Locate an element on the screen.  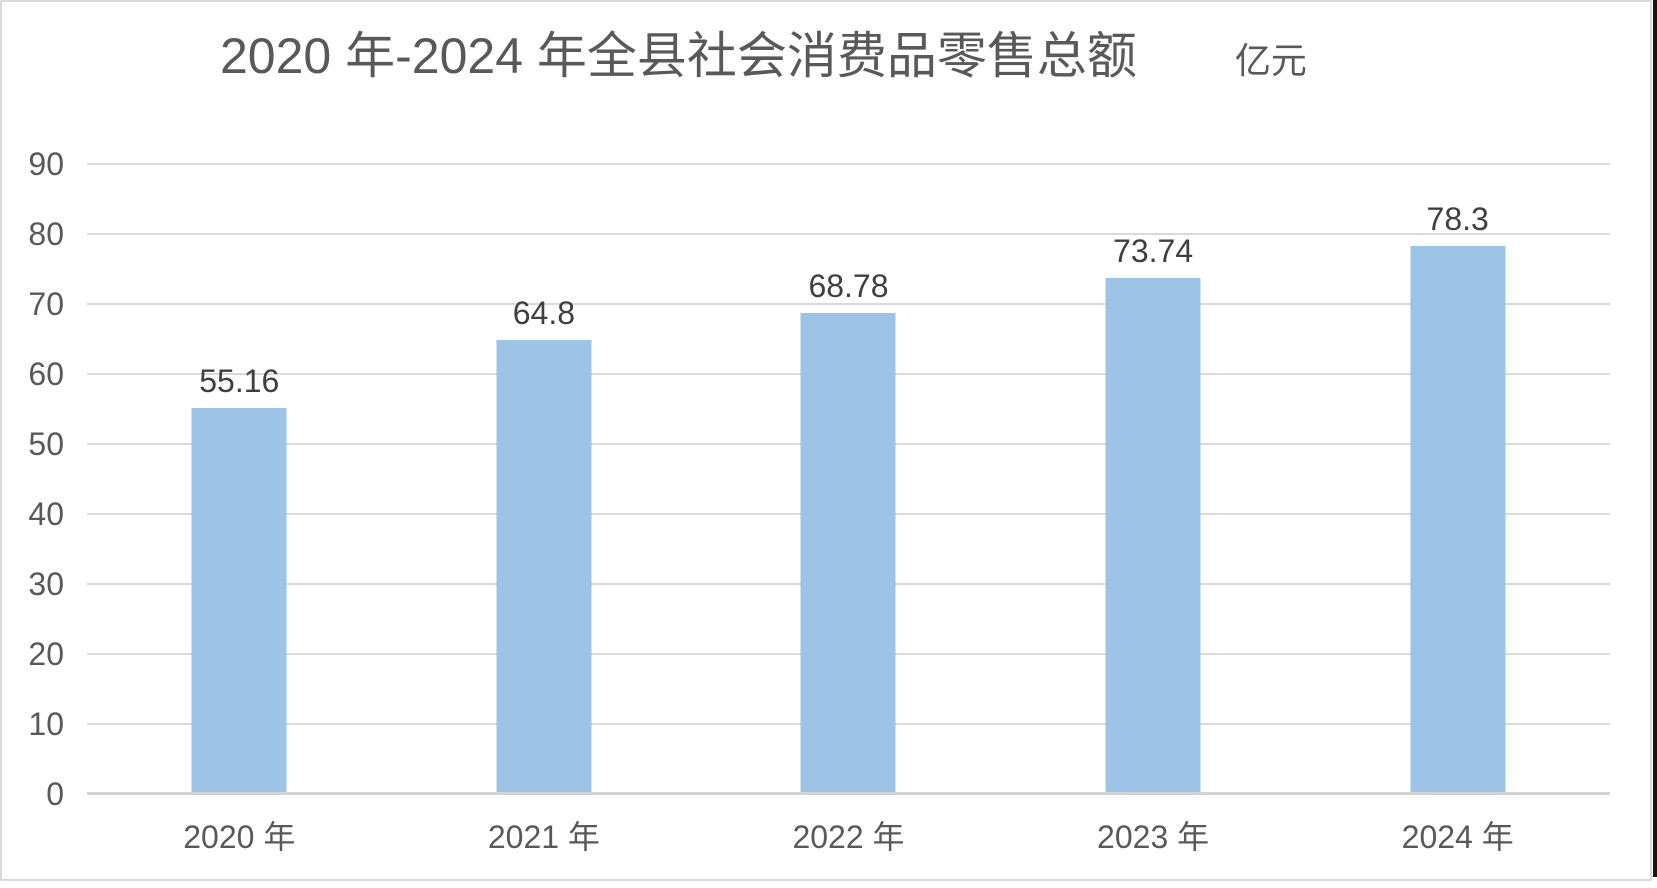
y-tick-label: 90 is located at coordinates (46, 164).